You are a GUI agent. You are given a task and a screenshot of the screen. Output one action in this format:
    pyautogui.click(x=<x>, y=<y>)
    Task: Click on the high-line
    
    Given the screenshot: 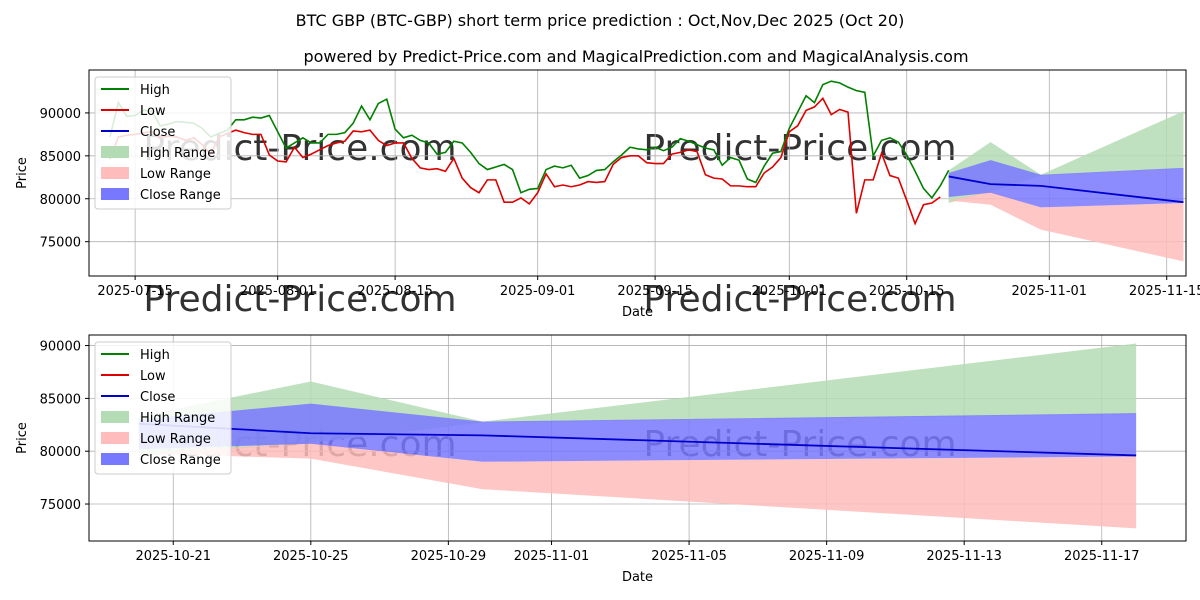 What is the action you would take?
    pyautogui.click(x=529, y=140)
    